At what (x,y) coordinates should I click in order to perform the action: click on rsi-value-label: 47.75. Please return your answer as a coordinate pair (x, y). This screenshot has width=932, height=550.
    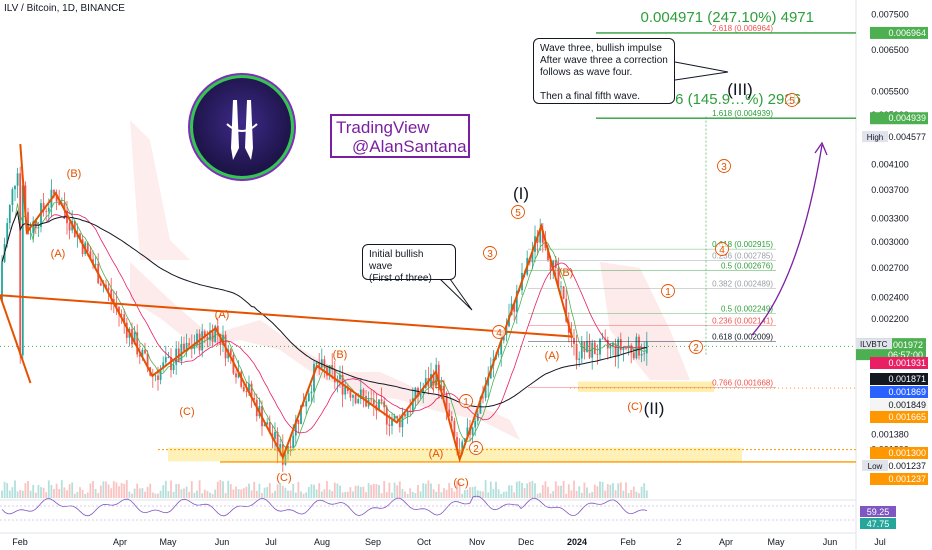
    Looking at the image, I should click on (878, 524).